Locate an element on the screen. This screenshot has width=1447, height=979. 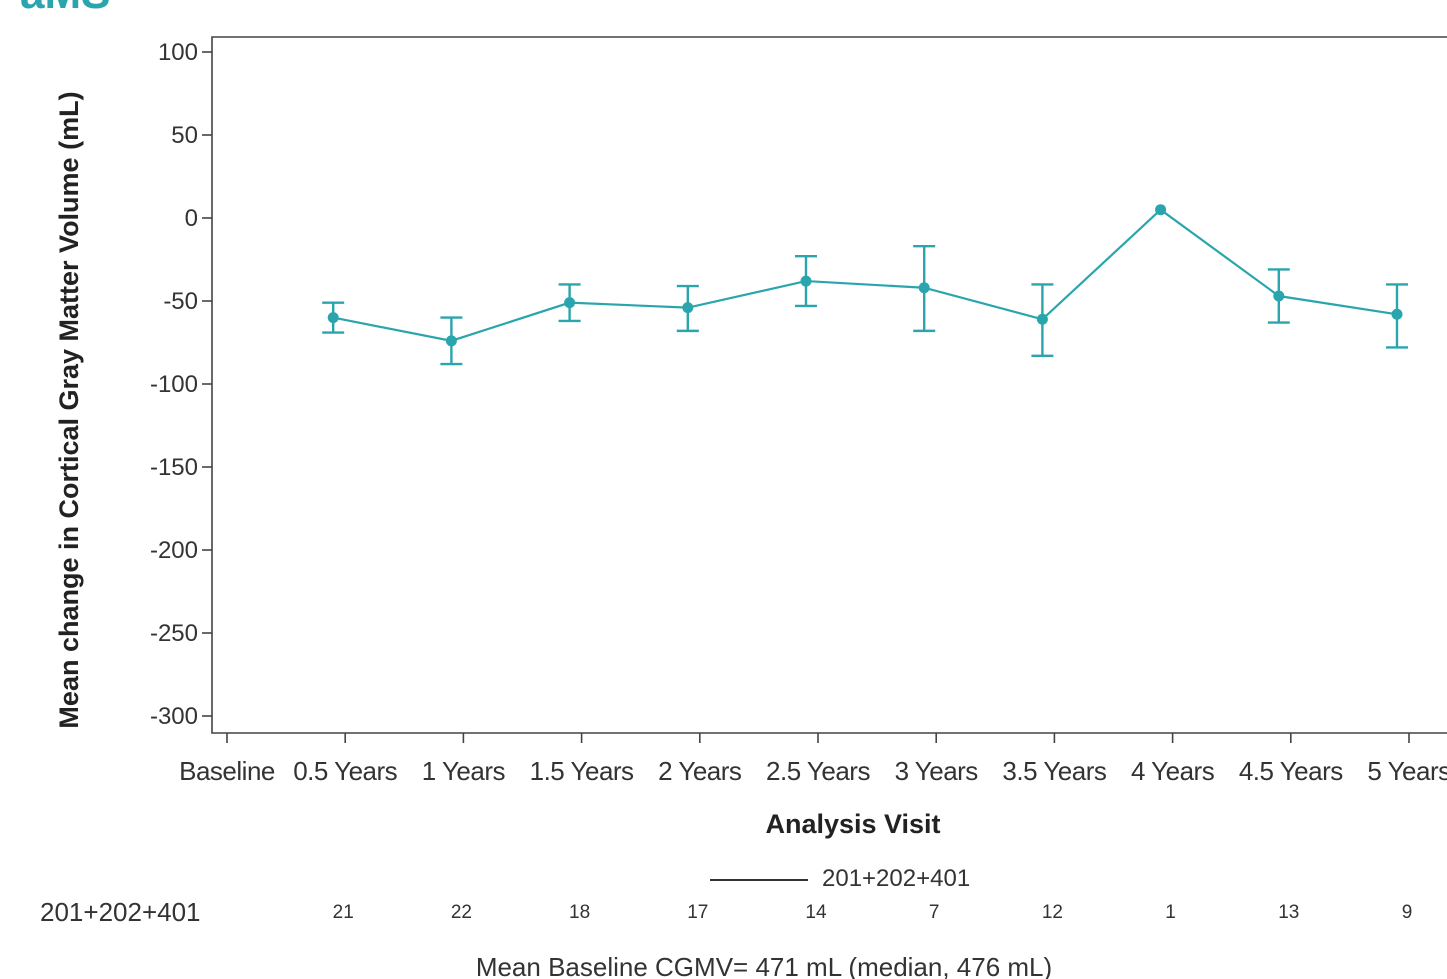
y-tick-label: -300 is located at coordinates (174, 716).